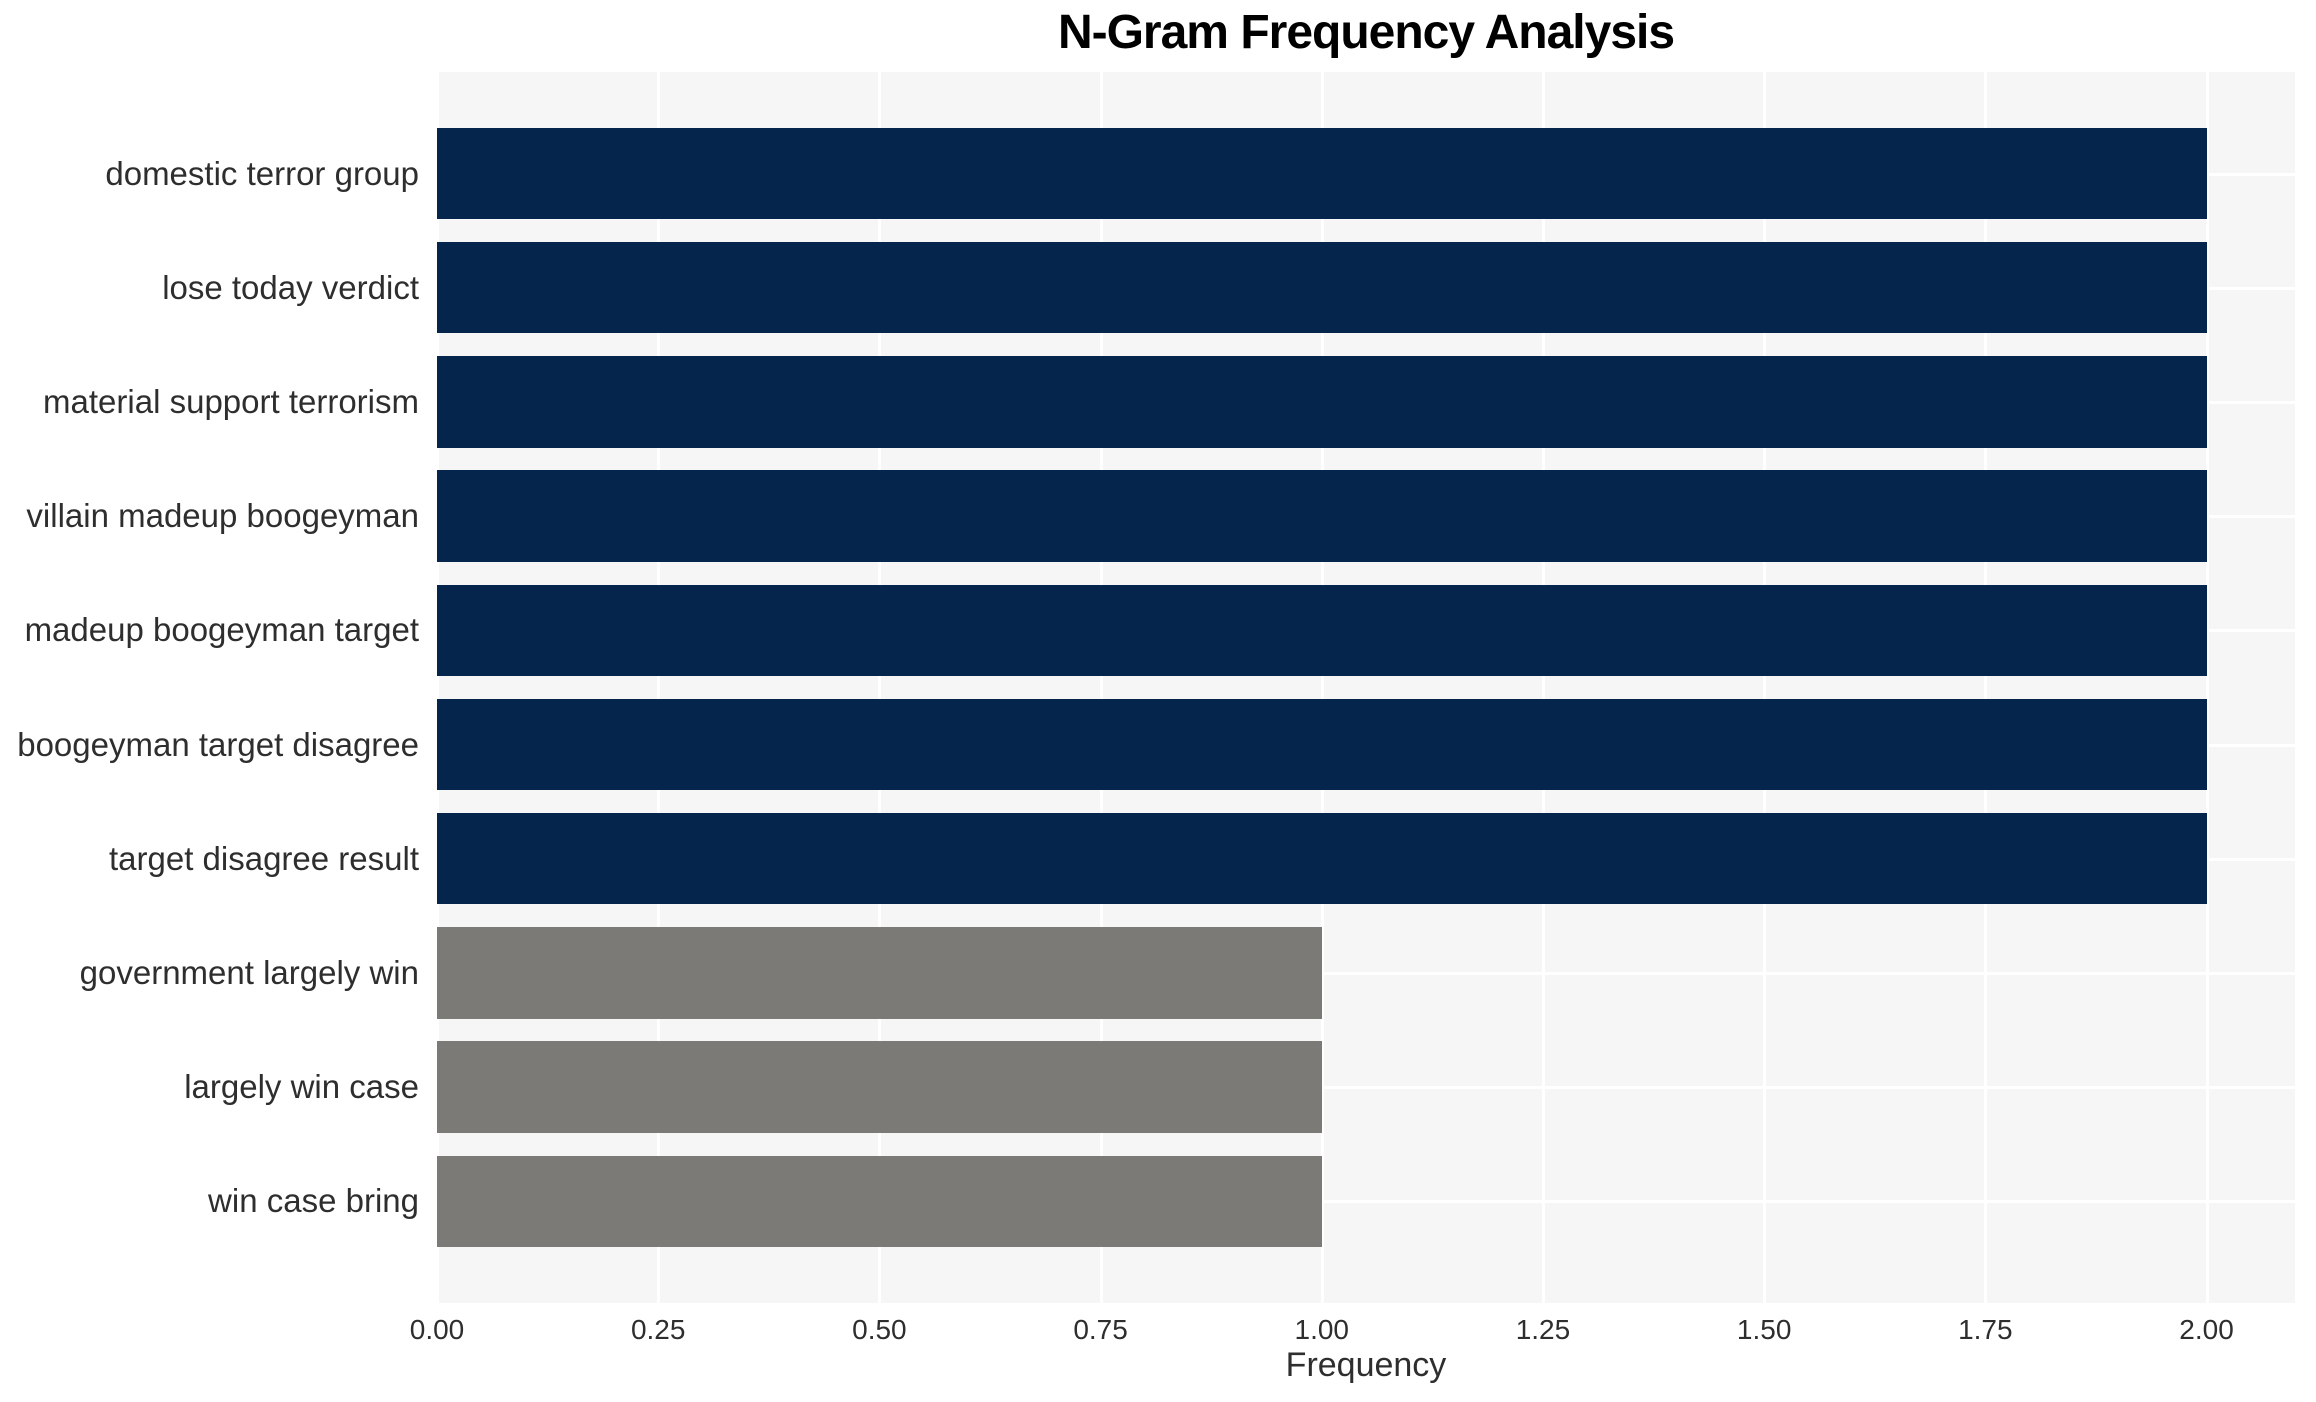 This screenshot has width=2316, height=1402. What do you see at coordinates (221, 630) in the screenshot?
I see `y-category-label: madeup boogeyman target` at bounding box center [221, 630].